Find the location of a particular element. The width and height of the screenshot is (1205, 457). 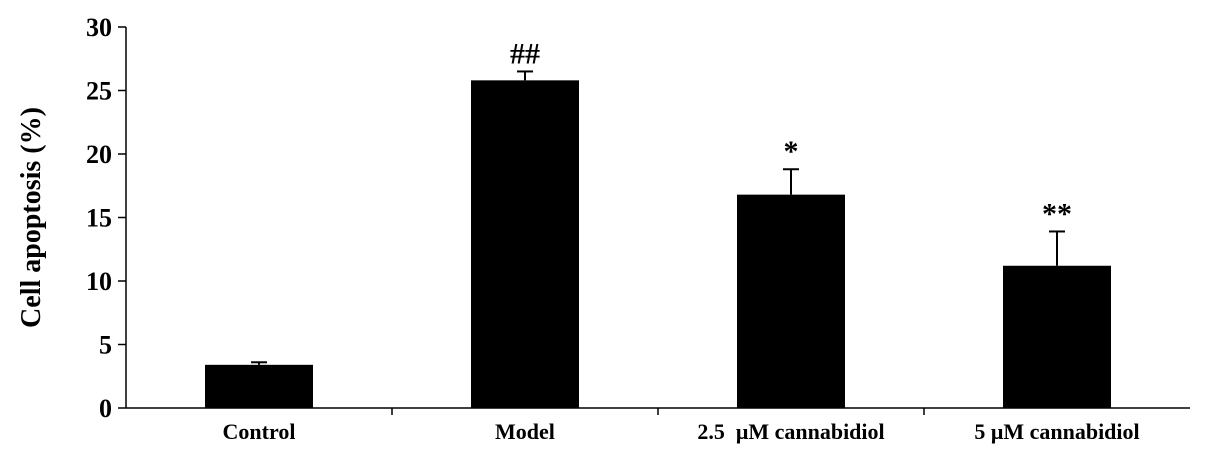

y-tick-label: 20 is located at coordinates (99, 154).